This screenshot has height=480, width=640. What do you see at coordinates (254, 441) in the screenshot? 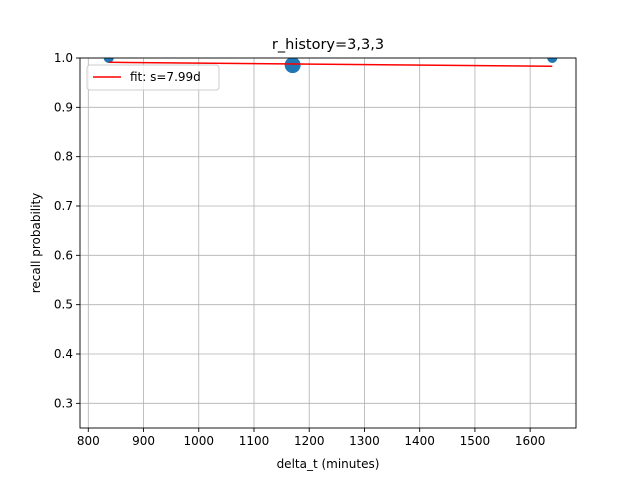
I see `x-tick-label: 1100` at bounding box center [254, 441].